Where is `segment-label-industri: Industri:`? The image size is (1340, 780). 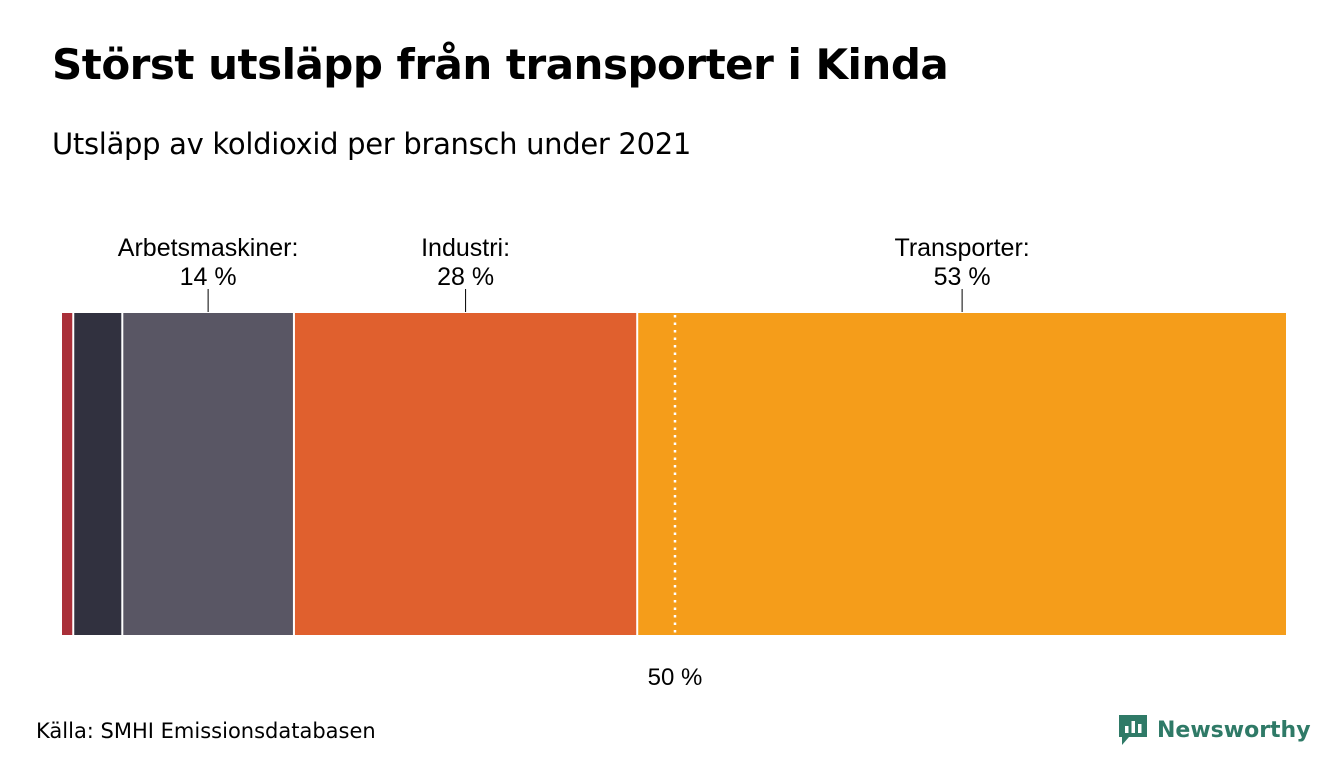 segment-label-industri: Industri: is located at coordinates (465, 248).